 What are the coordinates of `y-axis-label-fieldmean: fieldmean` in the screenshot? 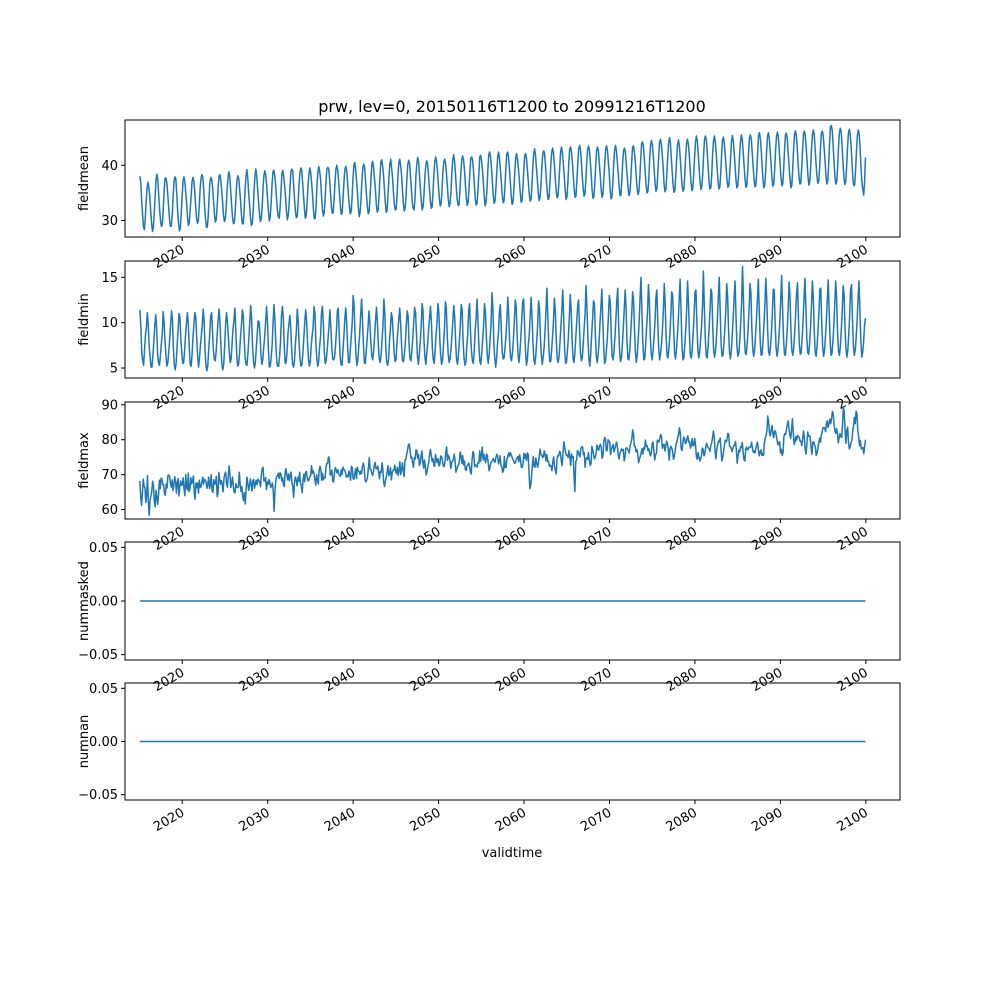 It's located at (84, 178).